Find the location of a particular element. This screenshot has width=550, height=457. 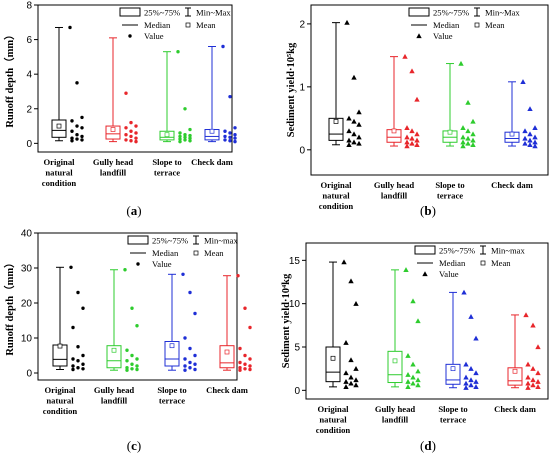

y-tick-label: 2 is located at coordinates (302, 24).